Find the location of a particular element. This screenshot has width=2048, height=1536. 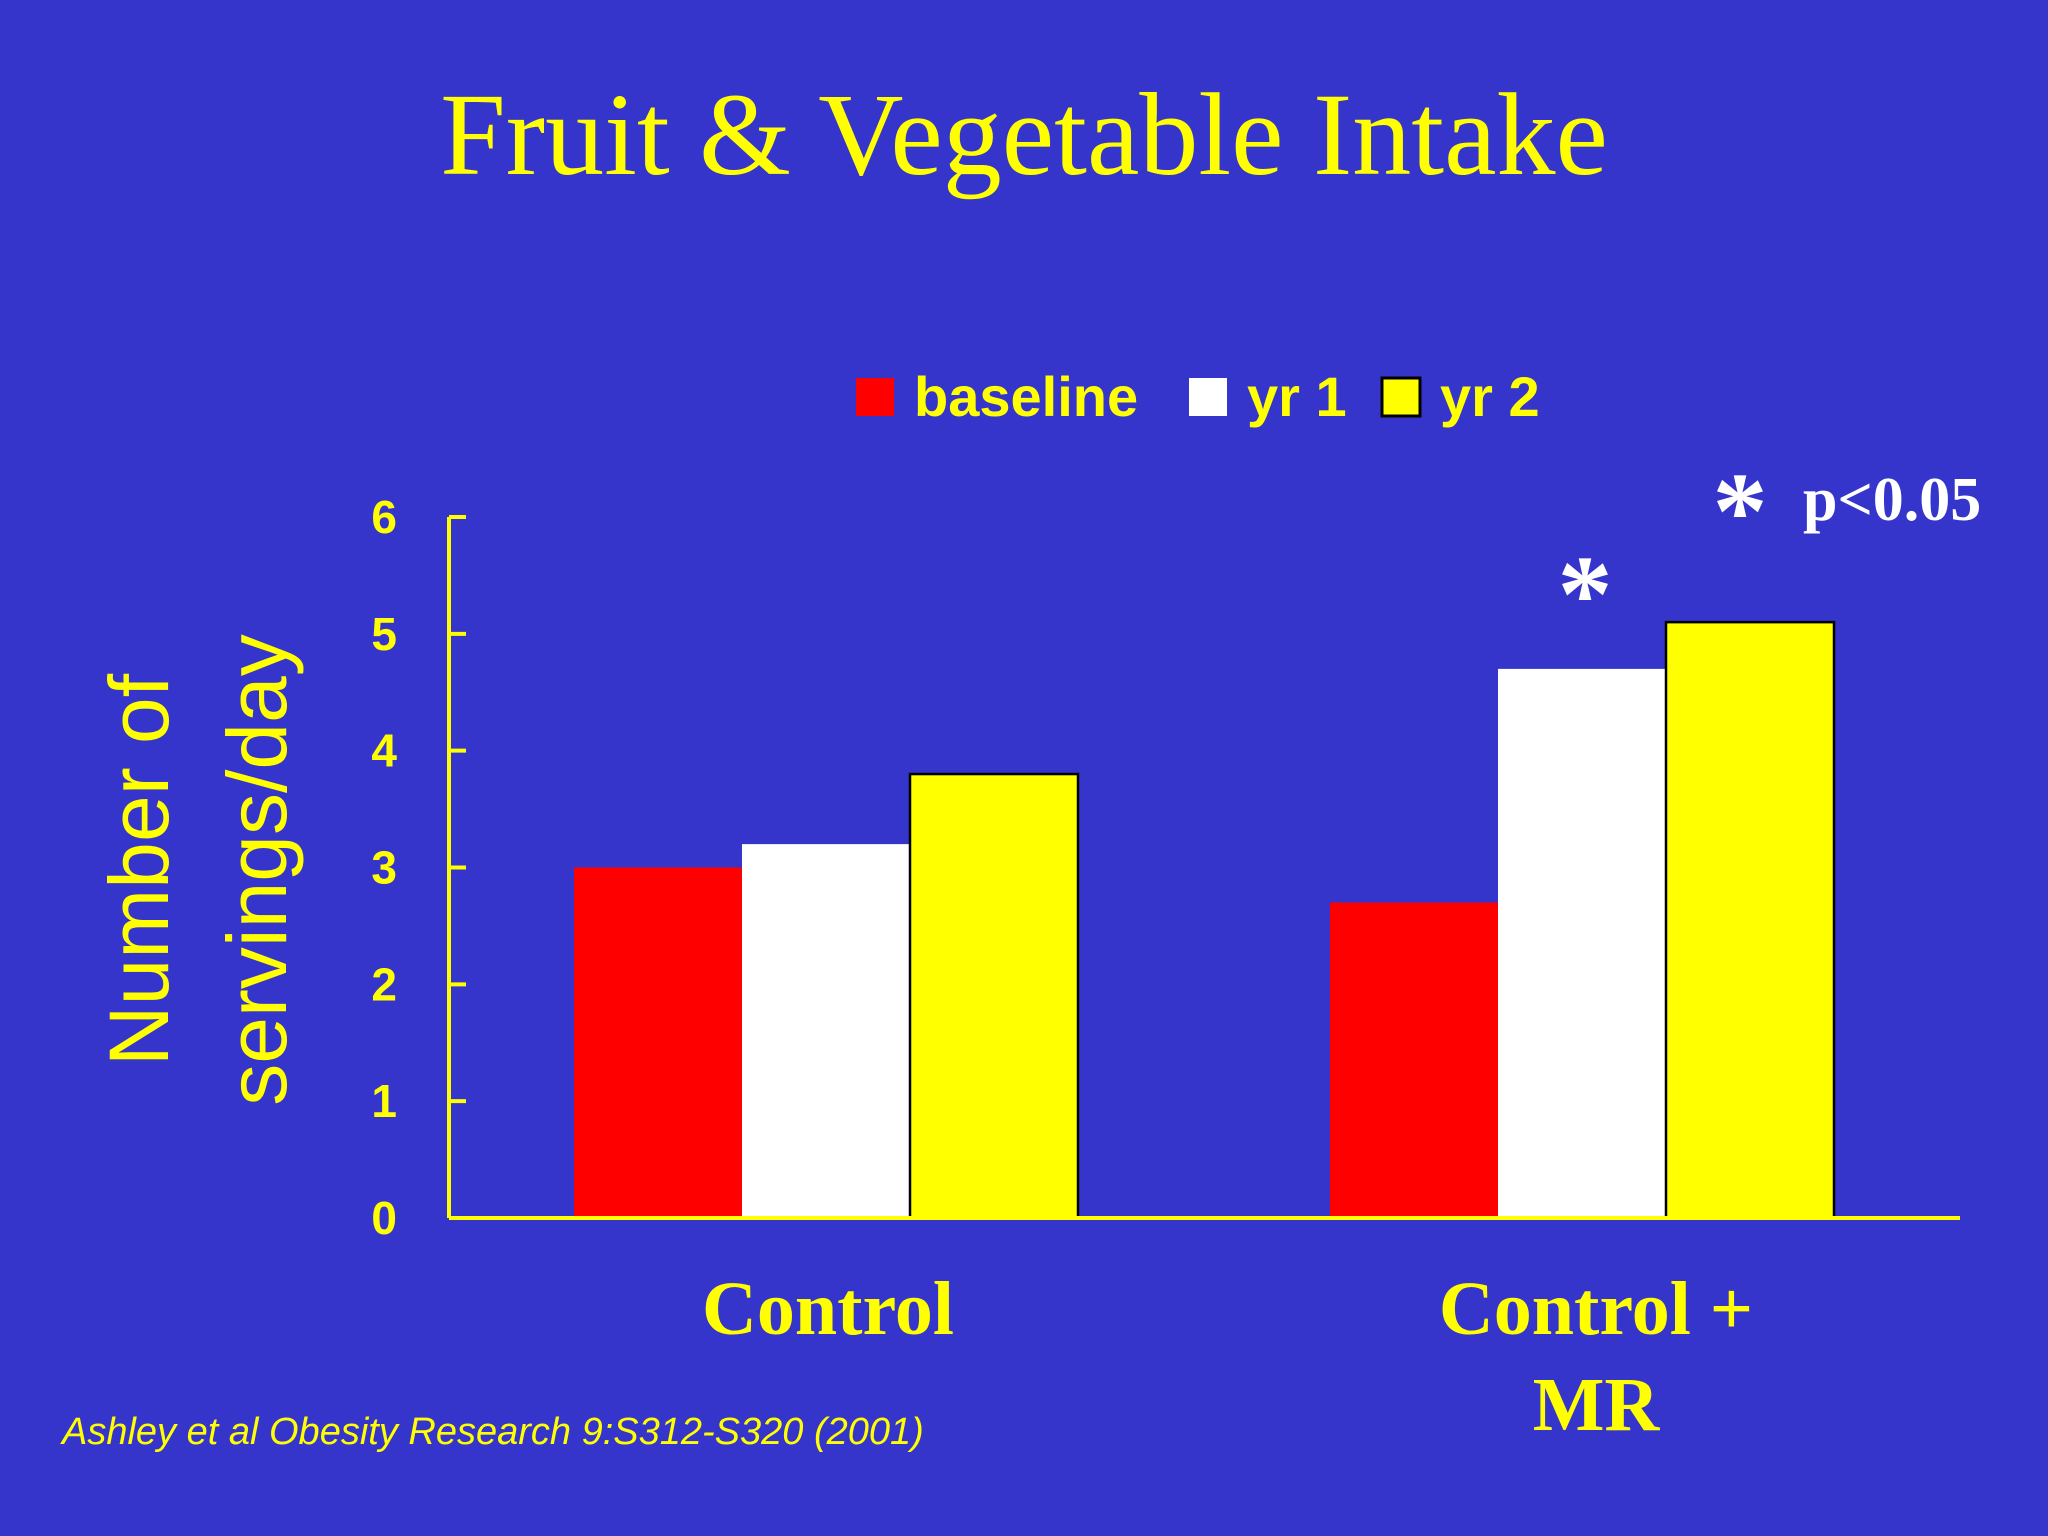

legend-label-yr-2: yr 2 is located at coordinates (1490, 396).